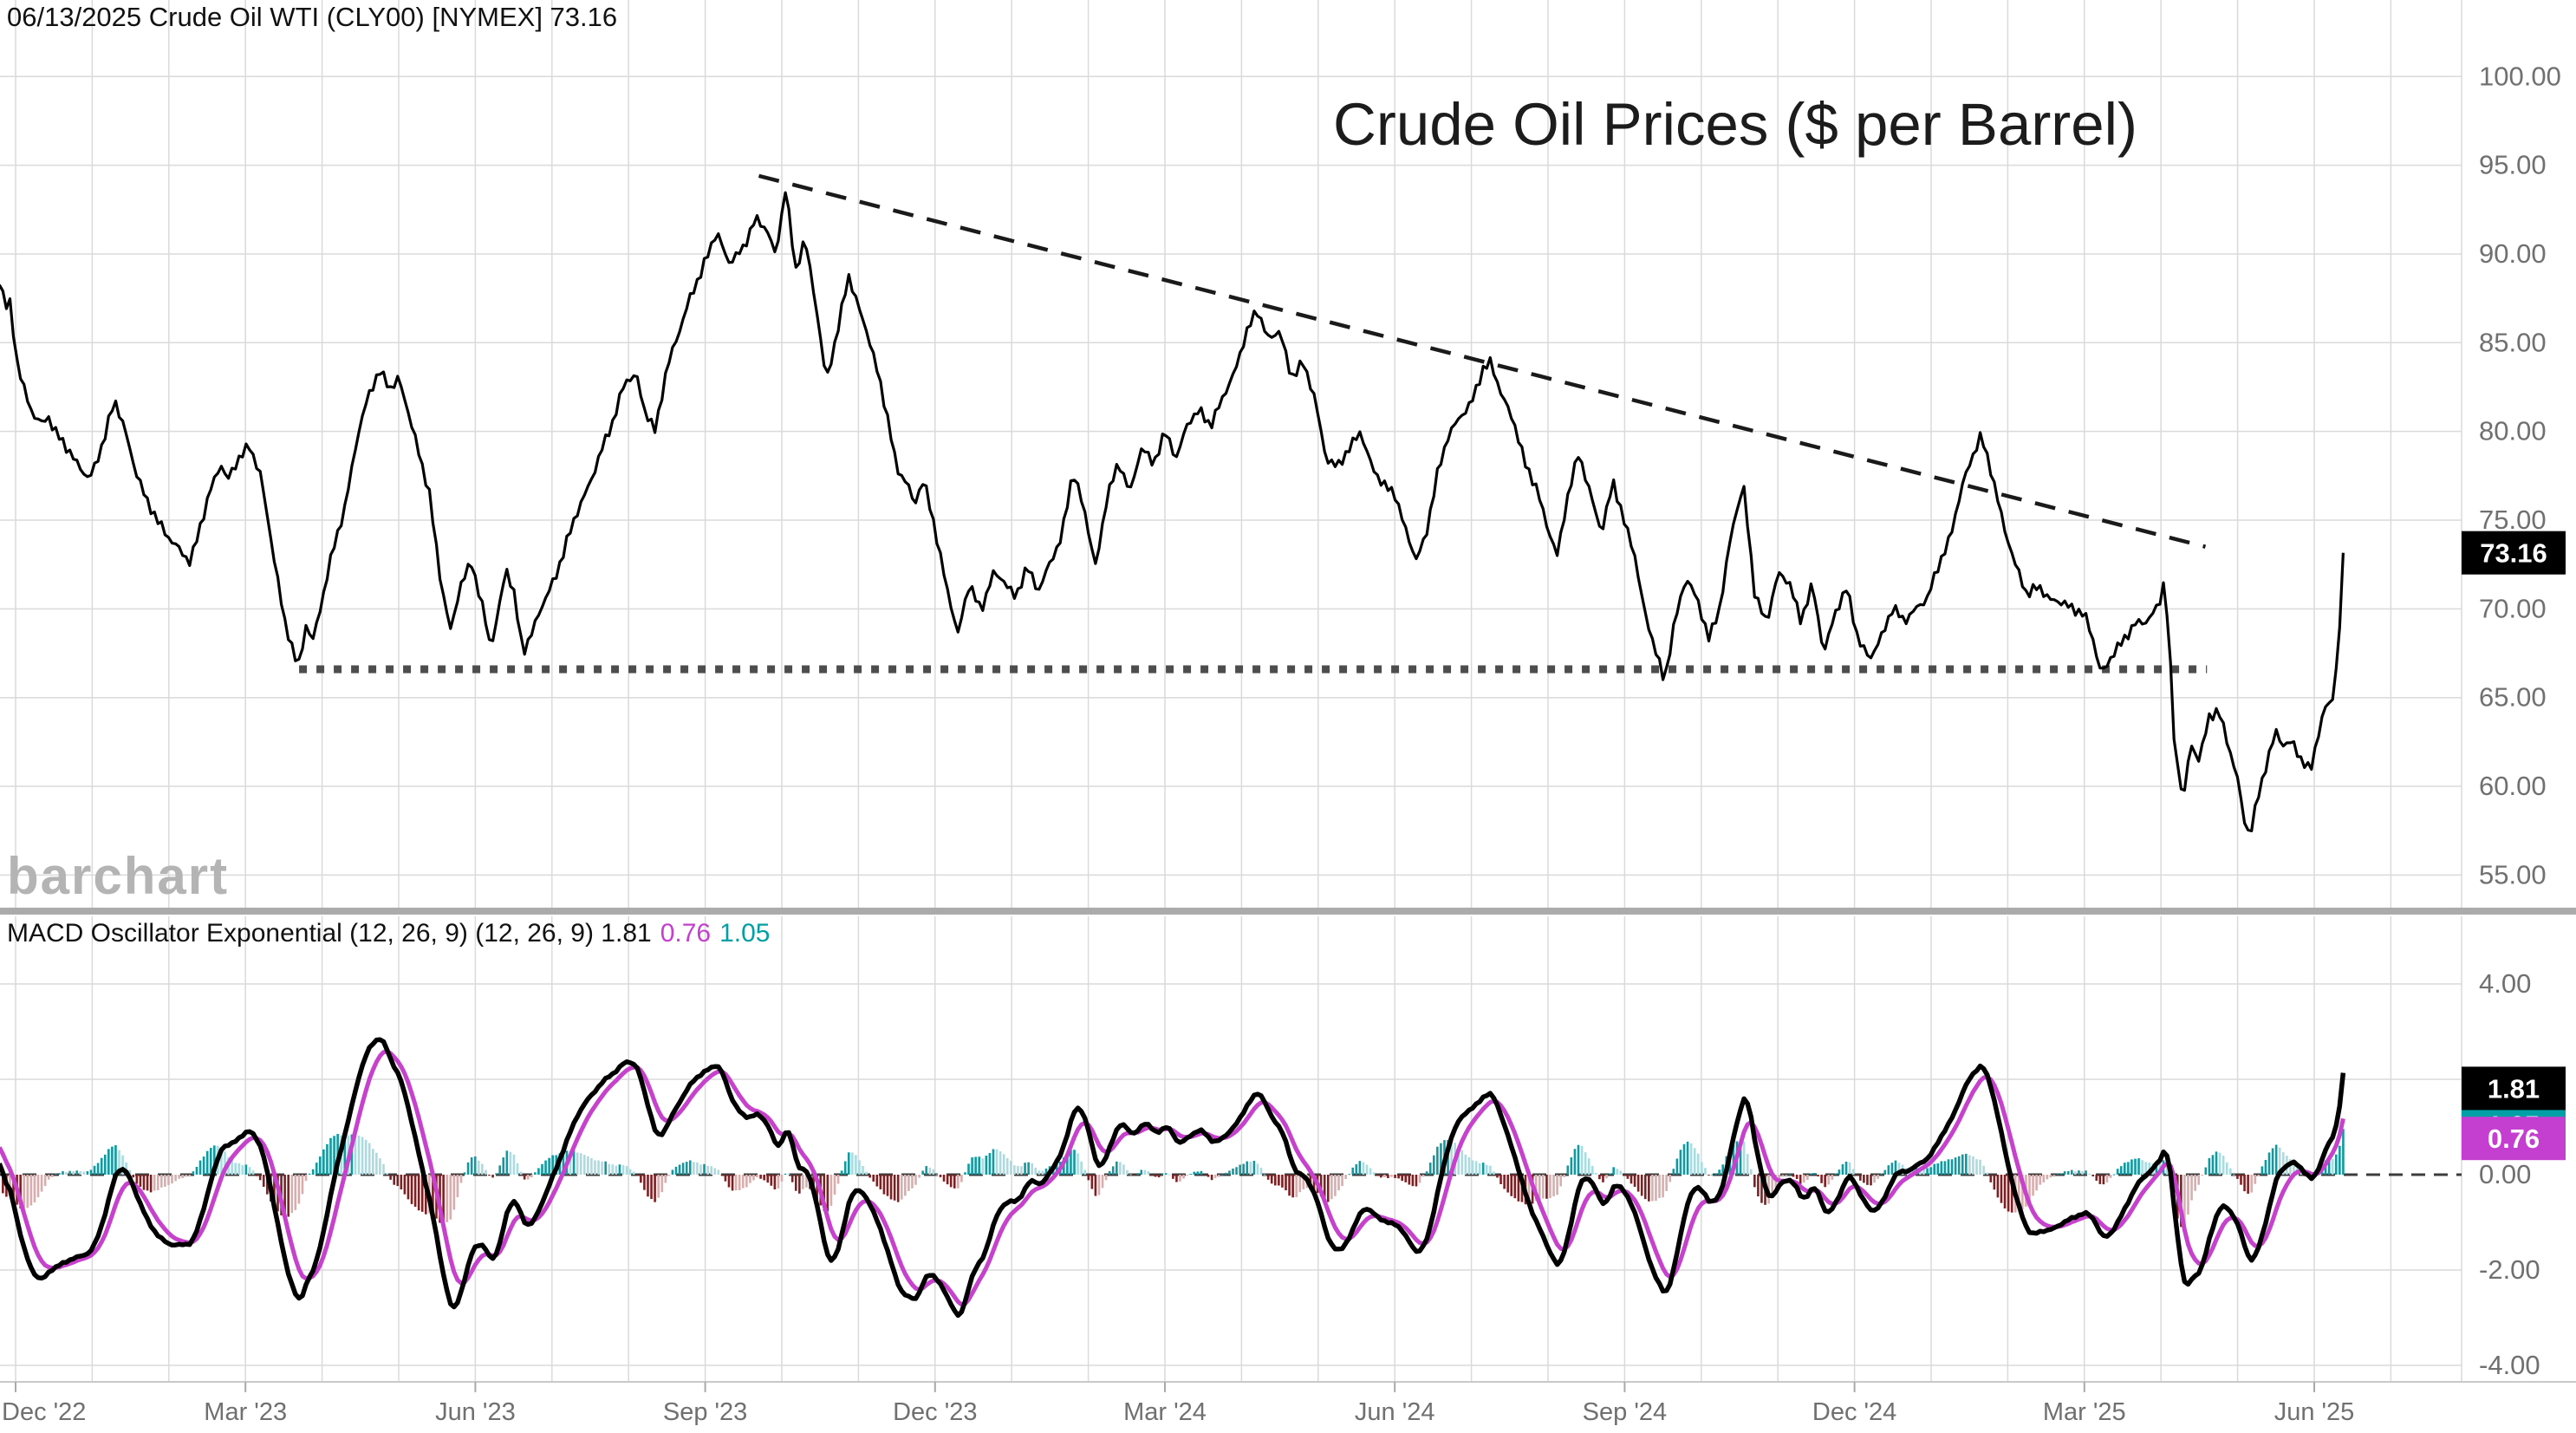 The height and width of the screenshot is (1433, 2576). I want to click on chart-title-annotation: Crude Oil Prices ($ per Barrel), so click(1735, 125).